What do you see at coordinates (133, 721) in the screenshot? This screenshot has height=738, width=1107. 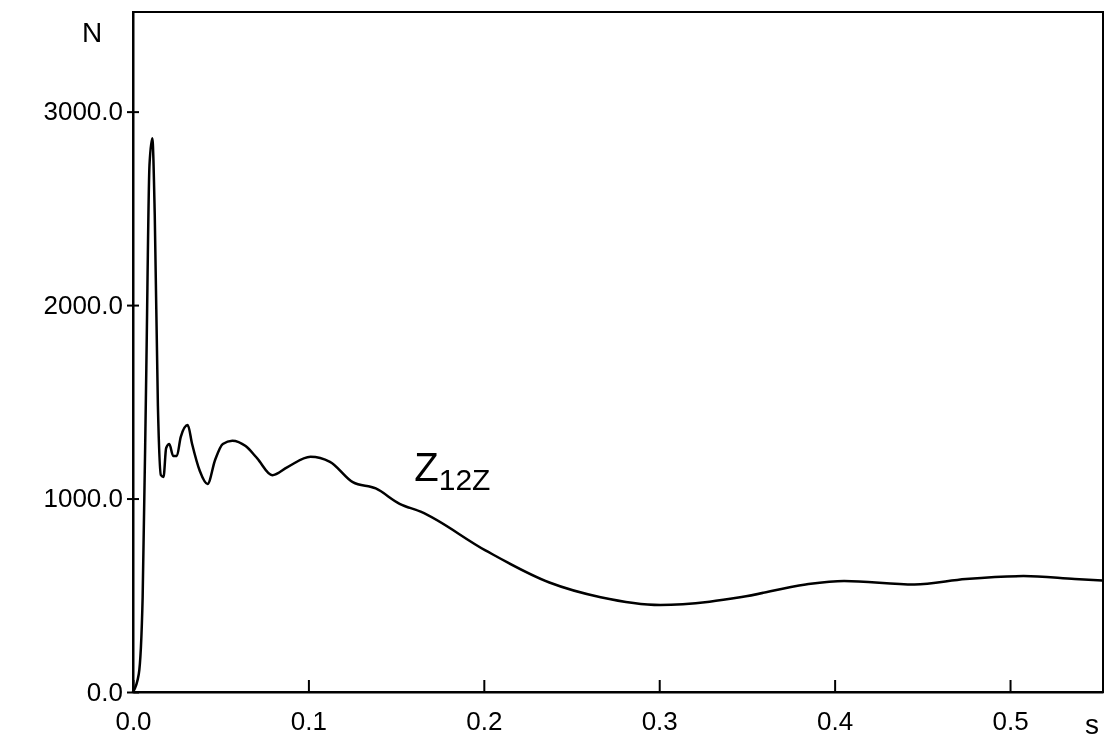 I see `x-tick-label: 0.0` at bounding box center [133, 721].